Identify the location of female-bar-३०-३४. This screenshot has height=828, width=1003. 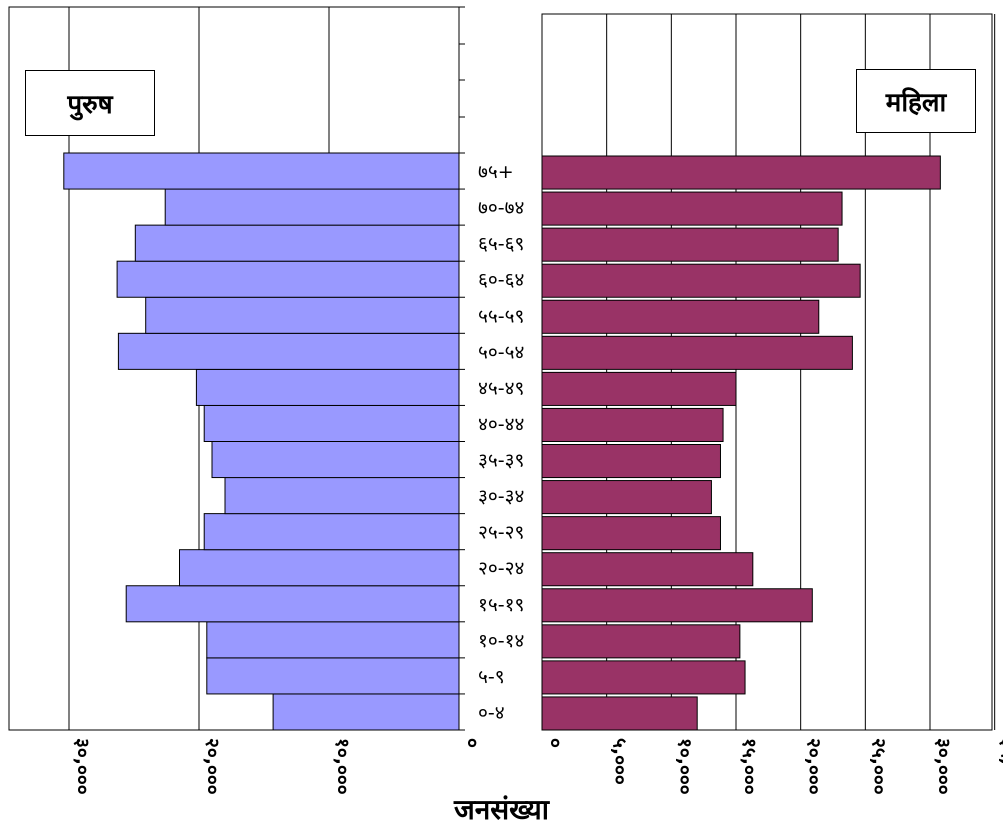
(626, 497).